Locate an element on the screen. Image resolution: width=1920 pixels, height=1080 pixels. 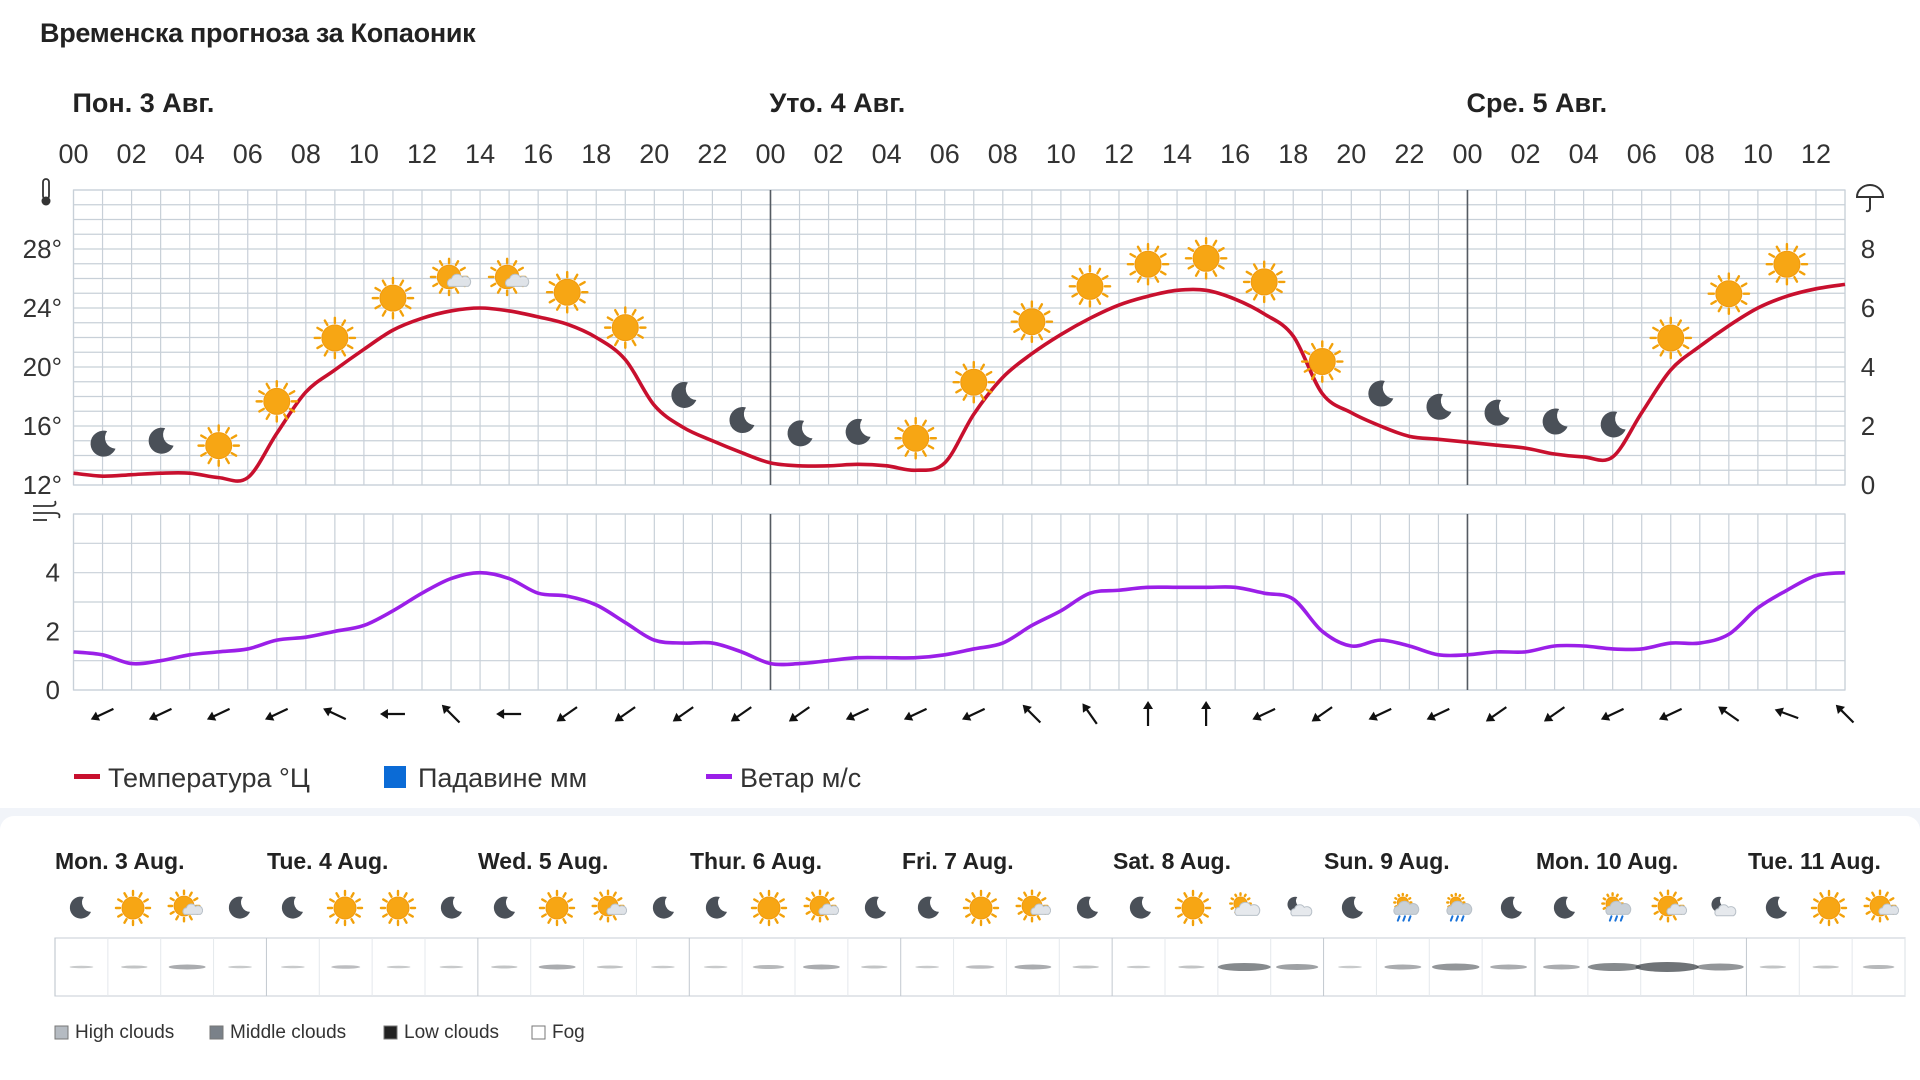
hour-tick-label: 02 is located at coordinates (1526, 154).